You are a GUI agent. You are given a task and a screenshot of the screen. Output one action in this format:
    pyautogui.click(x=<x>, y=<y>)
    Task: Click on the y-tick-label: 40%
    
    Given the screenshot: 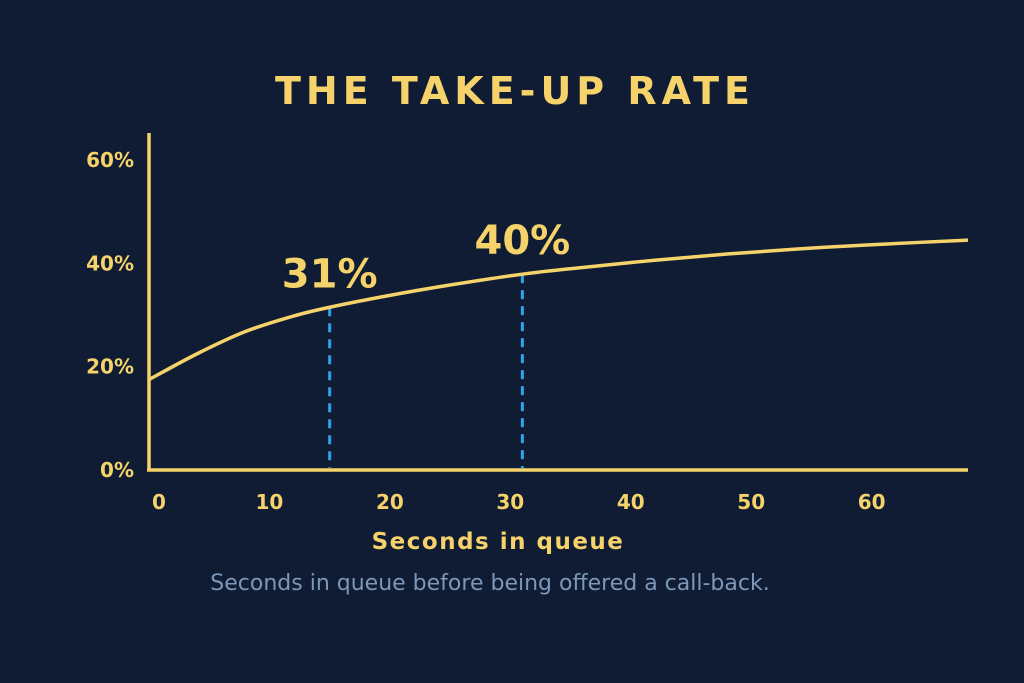 What is the action you would take?
    pyautogui.click(x=110, y=263)
    